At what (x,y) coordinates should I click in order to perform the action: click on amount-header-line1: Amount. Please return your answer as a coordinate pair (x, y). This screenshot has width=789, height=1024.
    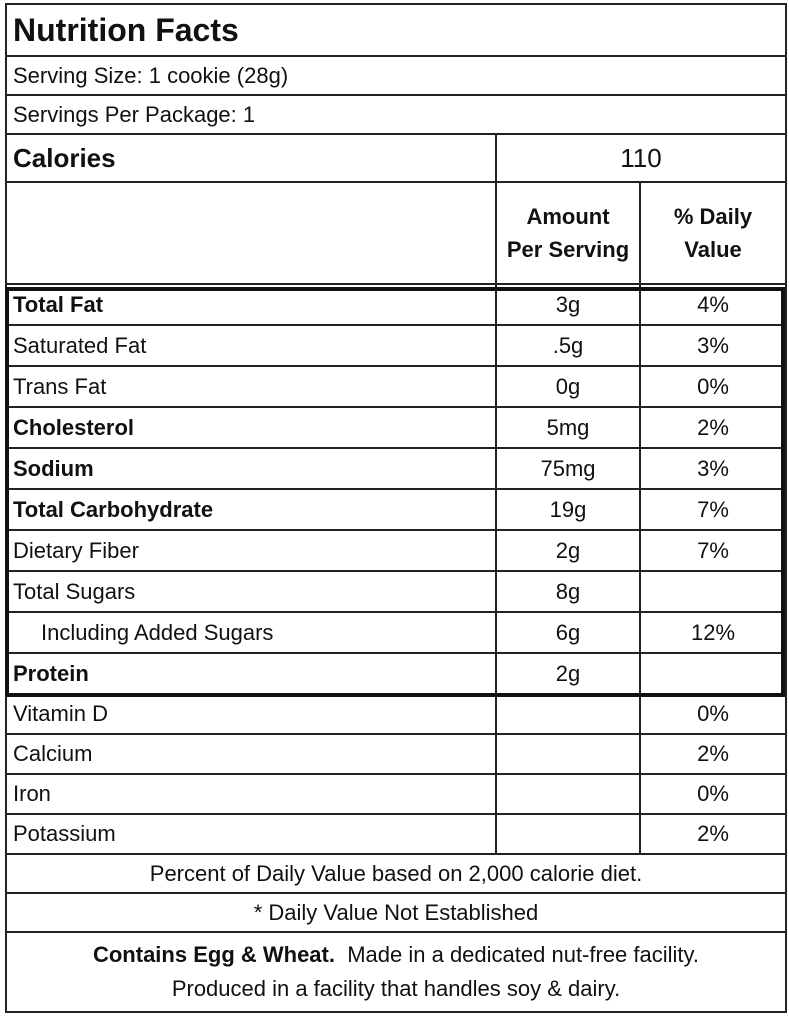
    Looking at the image, I should click on (568, 216).